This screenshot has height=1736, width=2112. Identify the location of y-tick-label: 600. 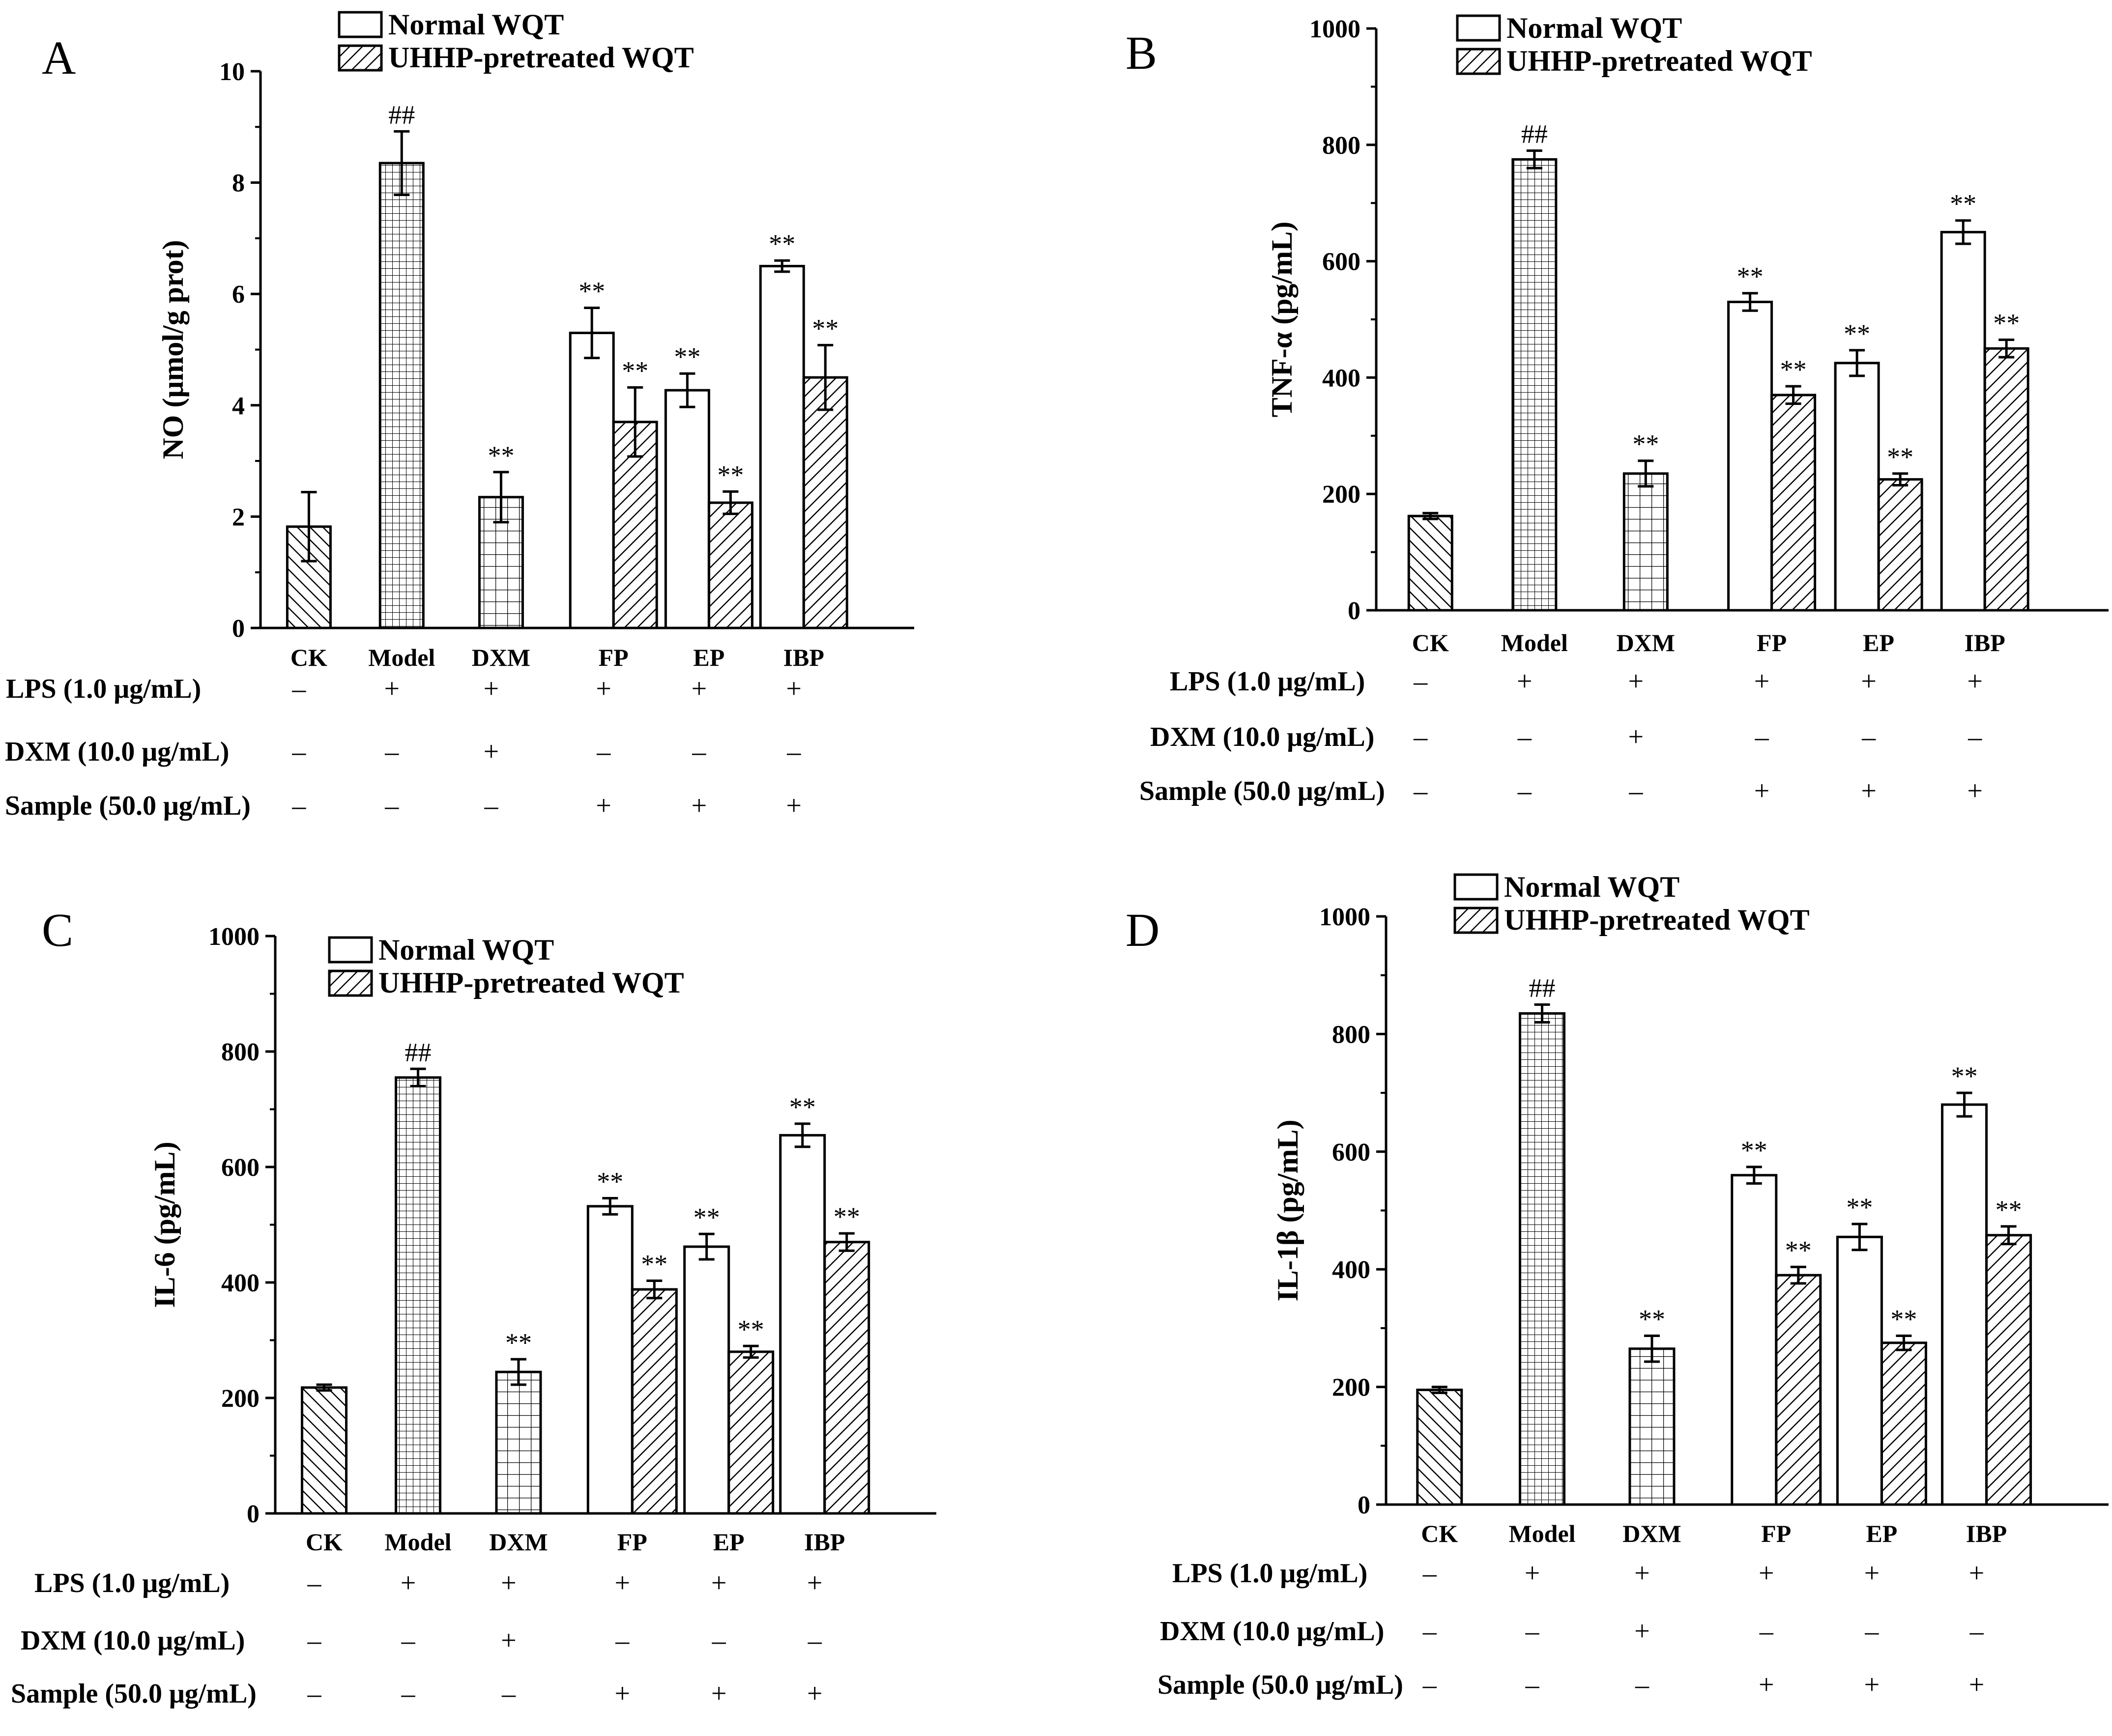
(1351, 1152).